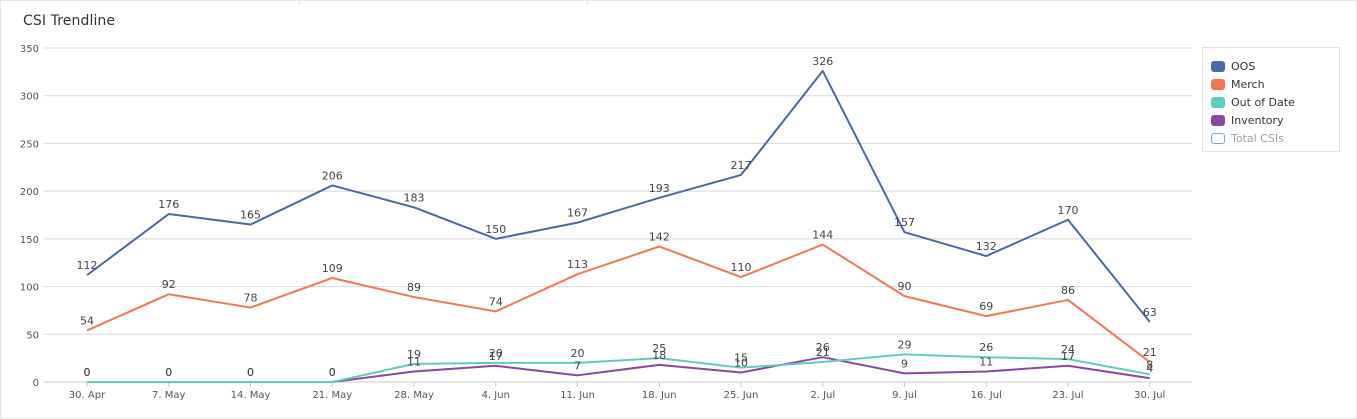 This screenshot has height=419, width=1357. I want to click on data-label: 110, so click(741, 267).